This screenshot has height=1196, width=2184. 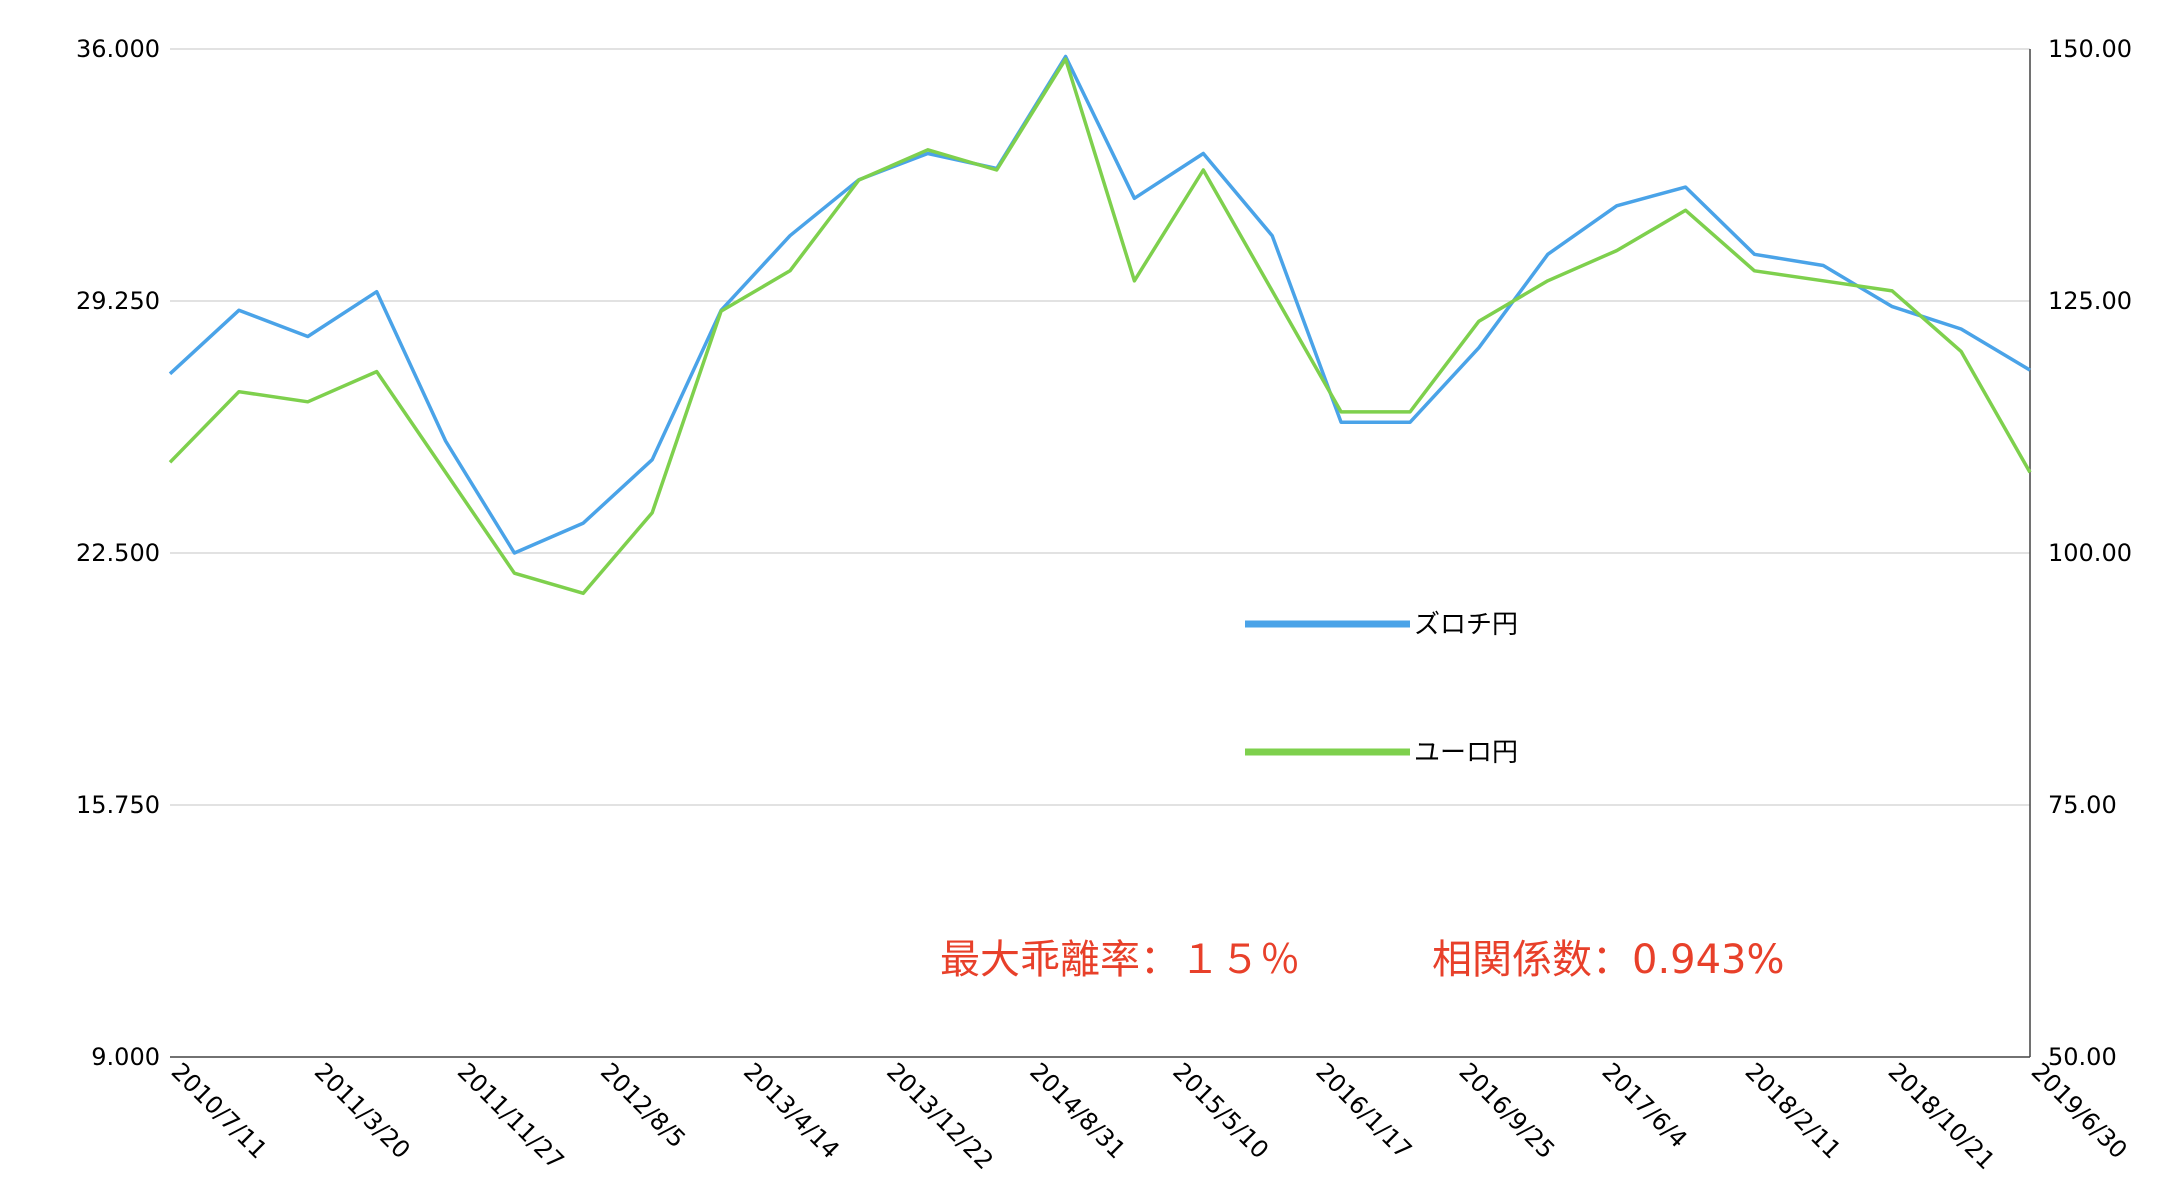 I want to click on x-tick: 2016/1/17, so click(x=1363, y=1110).